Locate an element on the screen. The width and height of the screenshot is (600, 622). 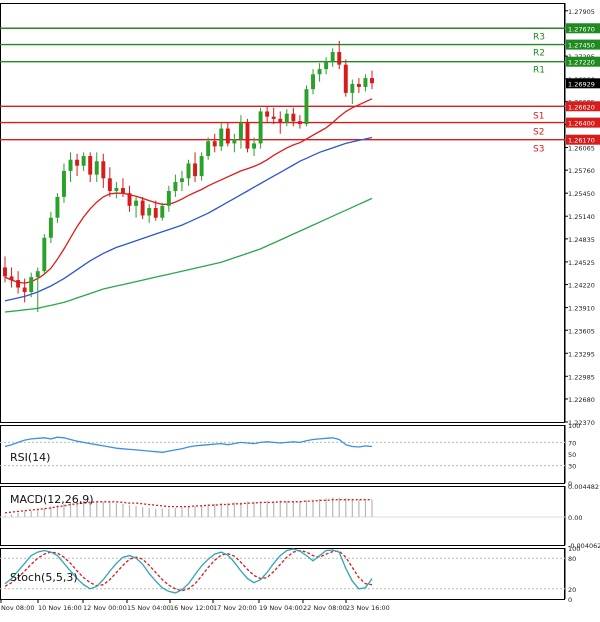
price-tick-label: 1.23605 is located at coordinates (581, 331).